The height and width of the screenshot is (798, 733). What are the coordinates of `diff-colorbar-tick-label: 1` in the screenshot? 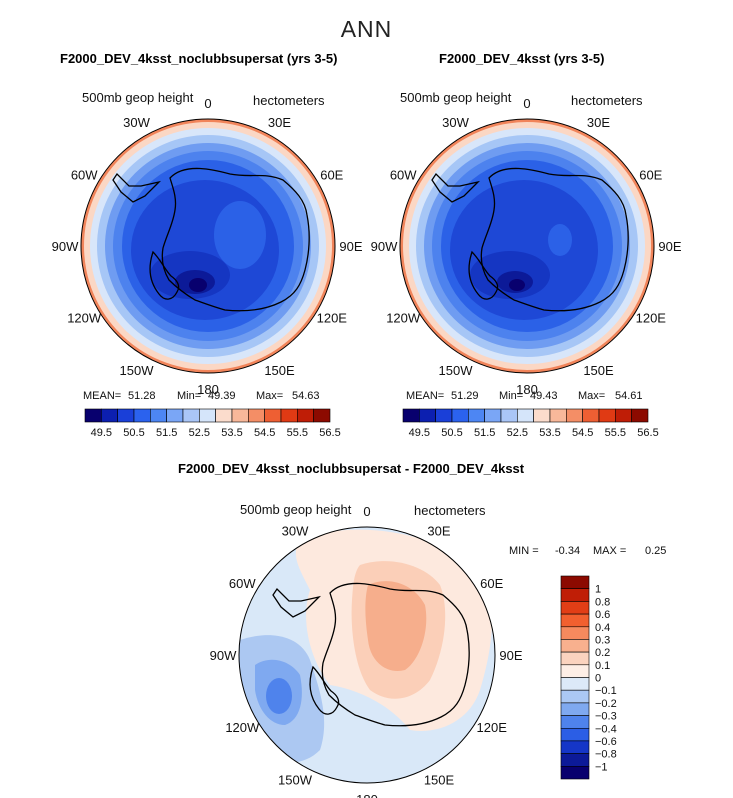 It's located at (598, 590).